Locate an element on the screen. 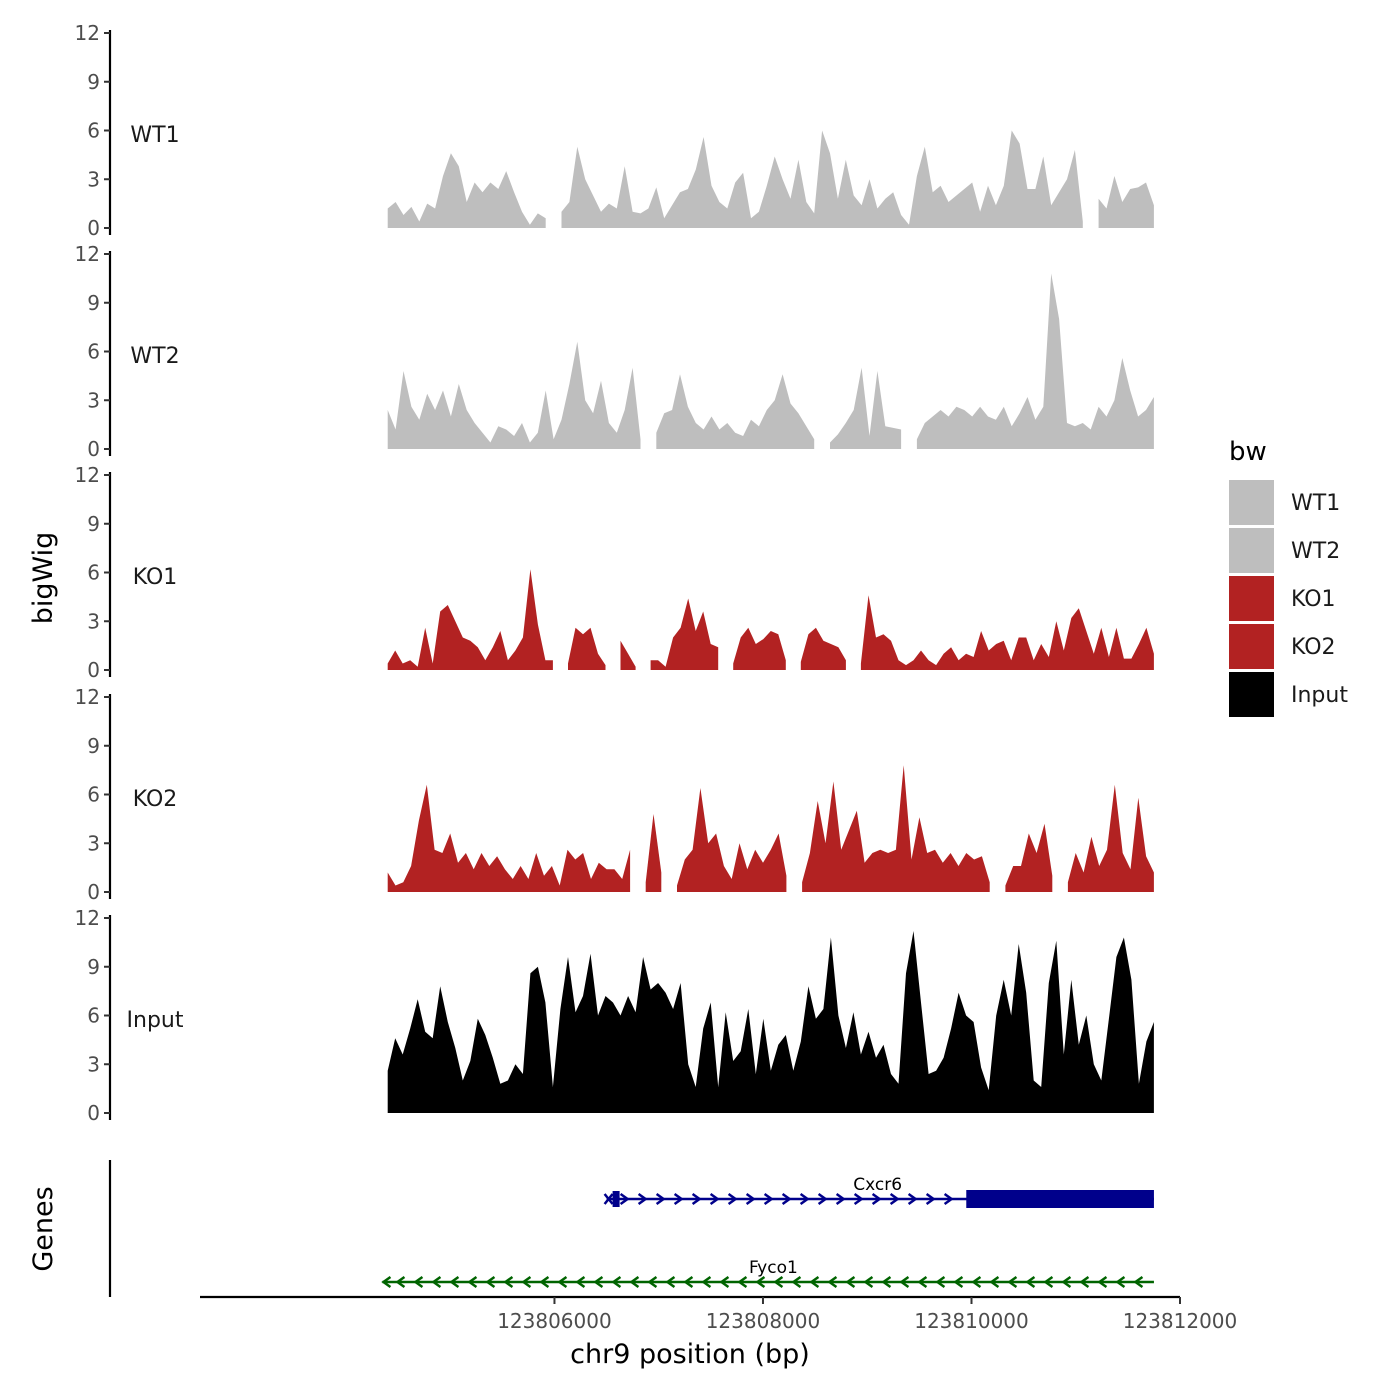 The width and height of the screenshot is (1400, 1400). genes-axis-title: Genes is located at coordinates (43, 1228).